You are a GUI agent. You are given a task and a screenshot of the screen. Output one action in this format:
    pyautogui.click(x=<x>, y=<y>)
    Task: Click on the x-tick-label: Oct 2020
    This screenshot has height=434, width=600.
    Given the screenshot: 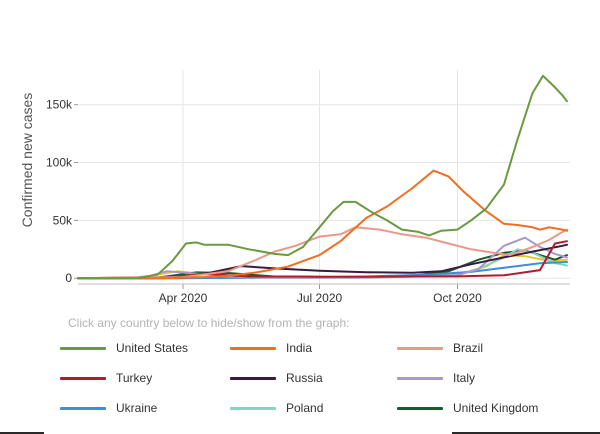 What is the action you would take?
    pyautogui.click(x=457, y=298)
    